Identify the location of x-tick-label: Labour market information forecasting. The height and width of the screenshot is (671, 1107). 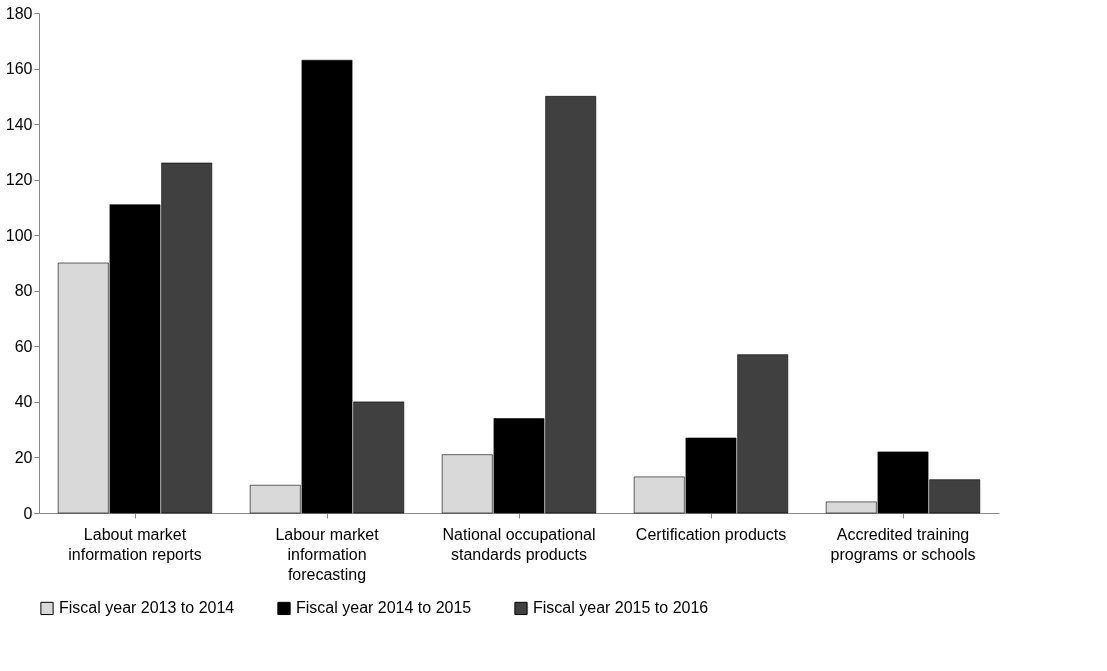
(327, 554).